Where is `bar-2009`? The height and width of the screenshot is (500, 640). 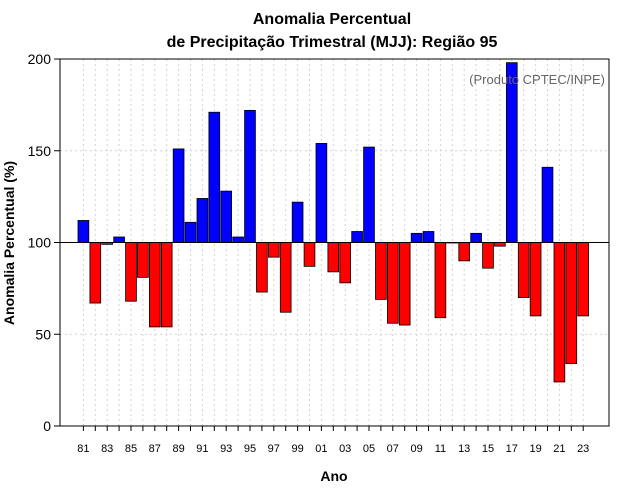 bar-2009 is located at coordinates (416, 237).